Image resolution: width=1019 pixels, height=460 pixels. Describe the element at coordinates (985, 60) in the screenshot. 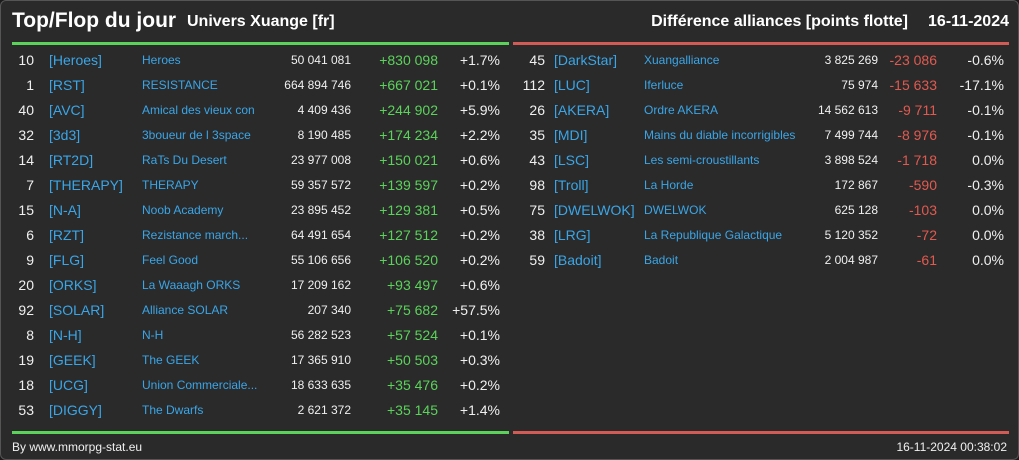

I see `percent-cell: -0.6%` at that location.